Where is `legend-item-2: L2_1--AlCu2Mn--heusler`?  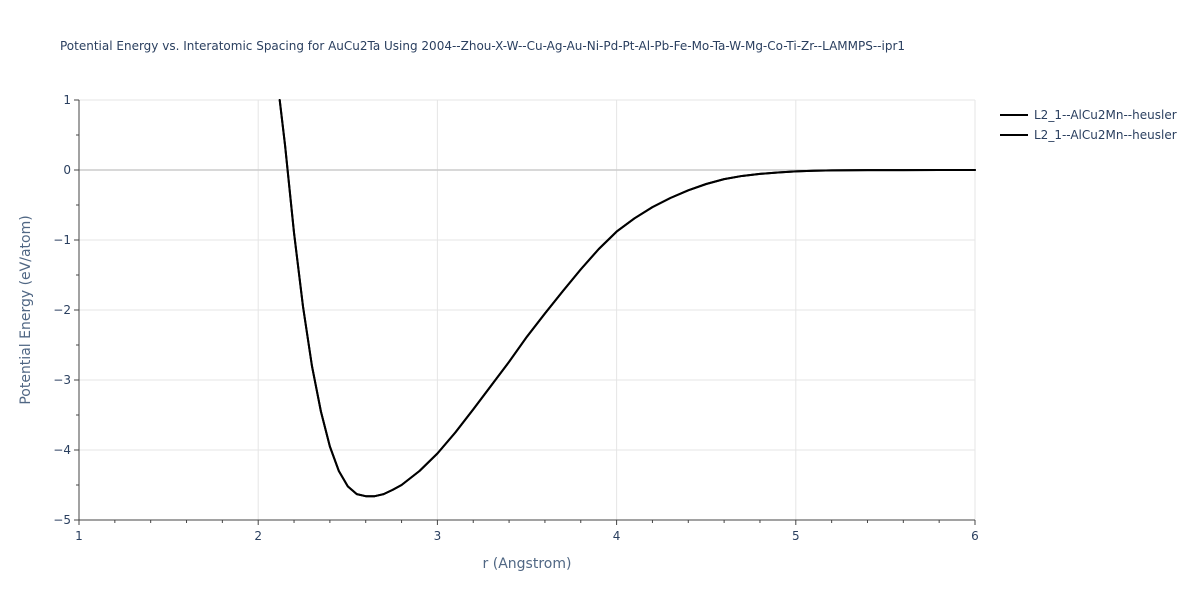 legend-item-2: L2_1--AlCu2Mn--heusler is located at coordinates (1088, 135).